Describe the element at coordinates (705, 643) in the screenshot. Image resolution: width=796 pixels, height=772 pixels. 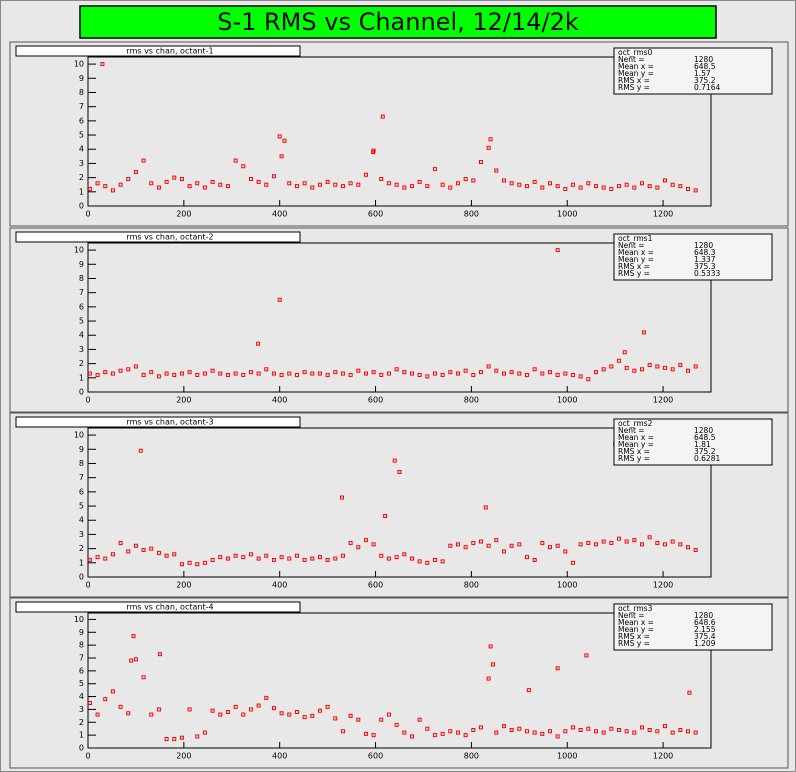
I see `stats-value: 1.209` at that location.